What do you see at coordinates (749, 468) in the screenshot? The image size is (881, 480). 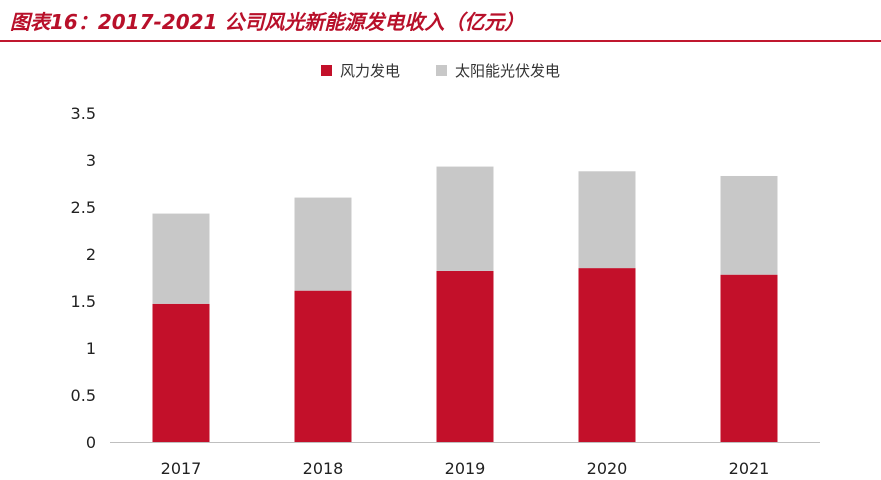 I see `x-tick-label: 2021` at bounding box center [749, 468].